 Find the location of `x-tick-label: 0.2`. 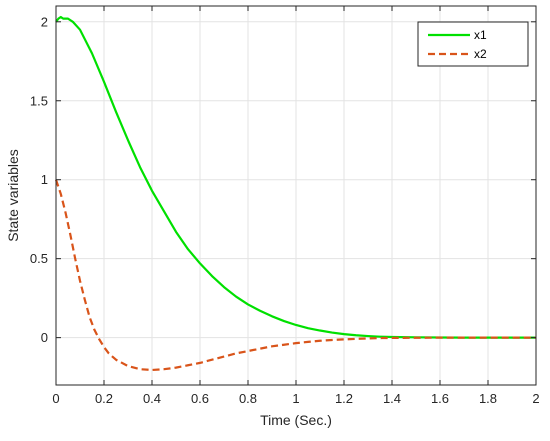

x-tick-label: 0.2 is located at coordinates (104, 398).